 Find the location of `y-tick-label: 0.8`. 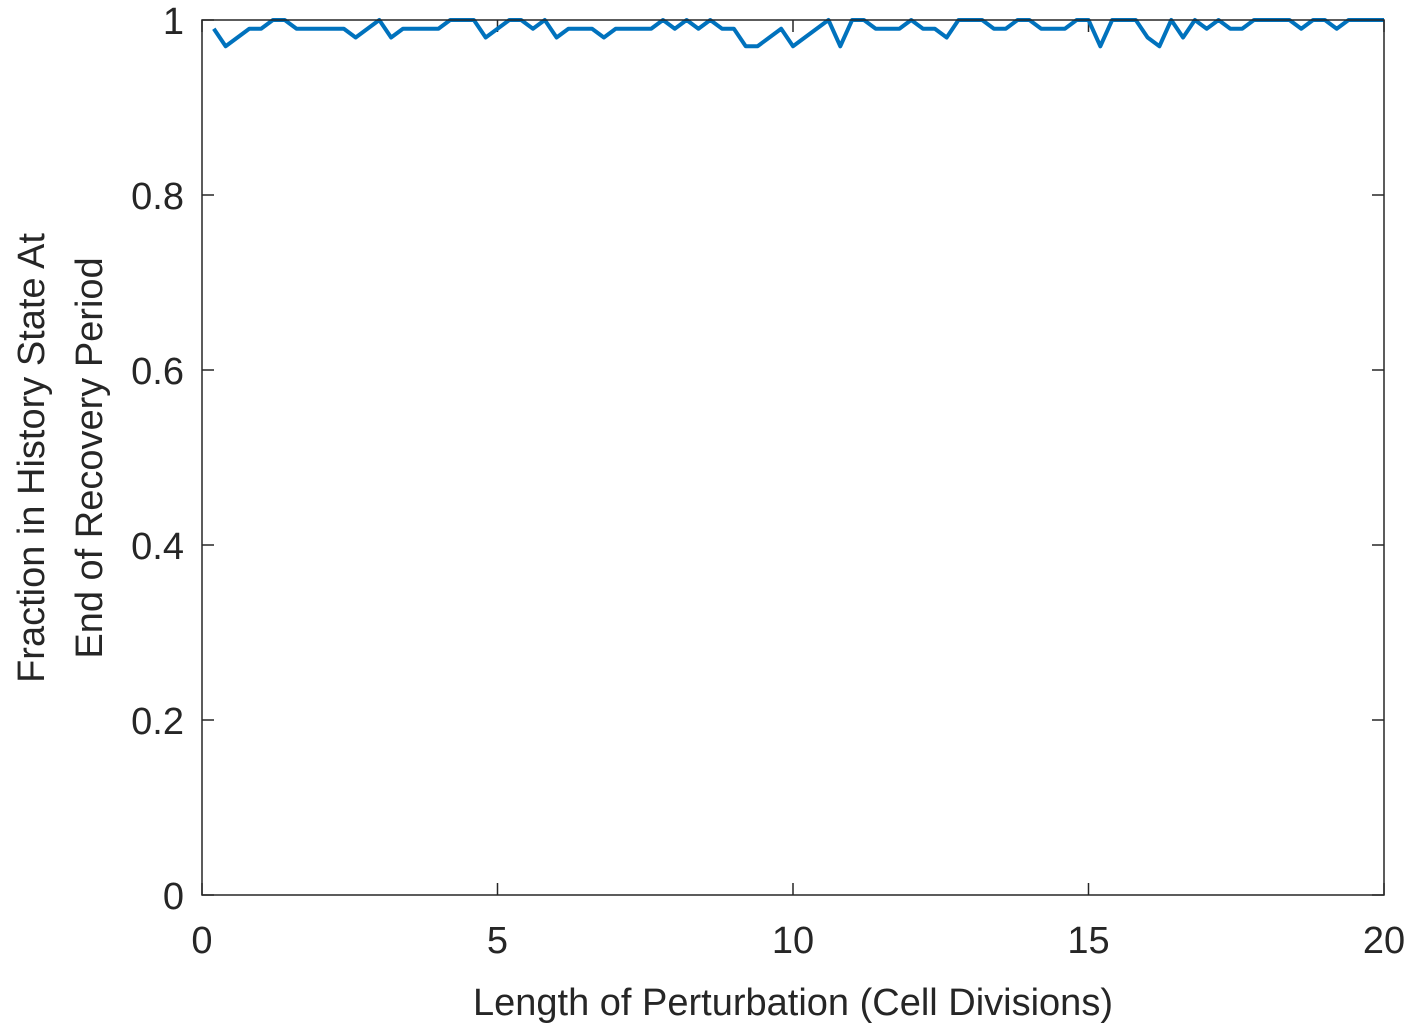

y-tick-label: 0.8 is located at coordinates (157, 197).